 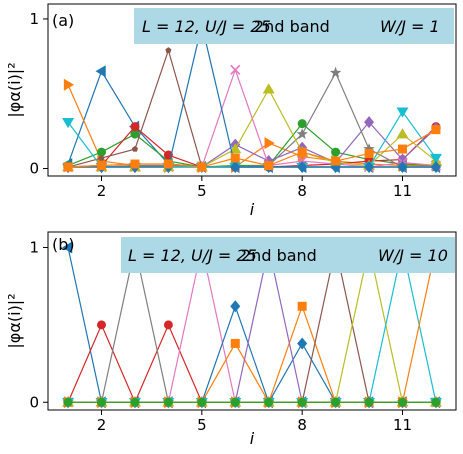 What do you see at coordinates (63, 20) in the screenshot?
I see `panel-label: (a)` at bounding box center [63, 20].